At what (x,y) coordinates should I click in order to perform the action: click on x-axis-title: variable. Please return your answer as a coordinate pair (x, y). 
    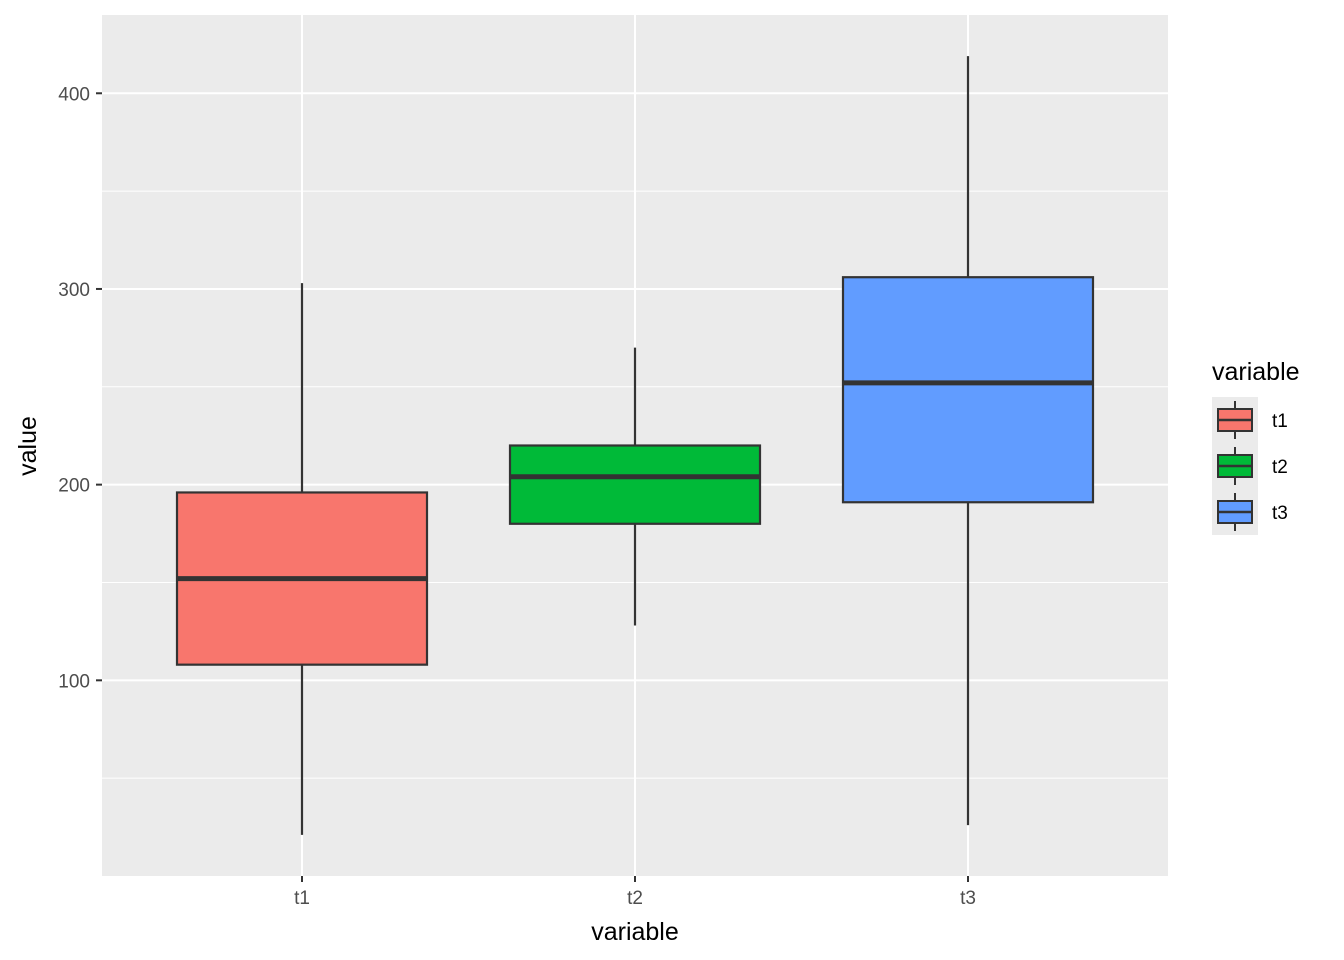
    Looking at the image, I should click on (635, 932).